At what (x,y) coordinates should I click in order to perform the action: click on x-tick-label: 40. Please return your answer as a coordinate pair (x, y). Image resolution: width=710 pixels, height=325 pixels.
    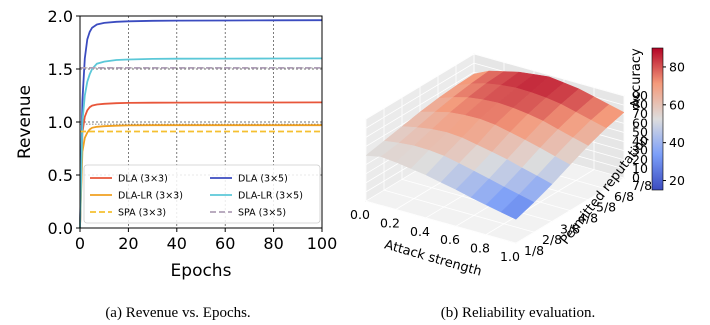
    Looking at the image, I should click on (177, 243).